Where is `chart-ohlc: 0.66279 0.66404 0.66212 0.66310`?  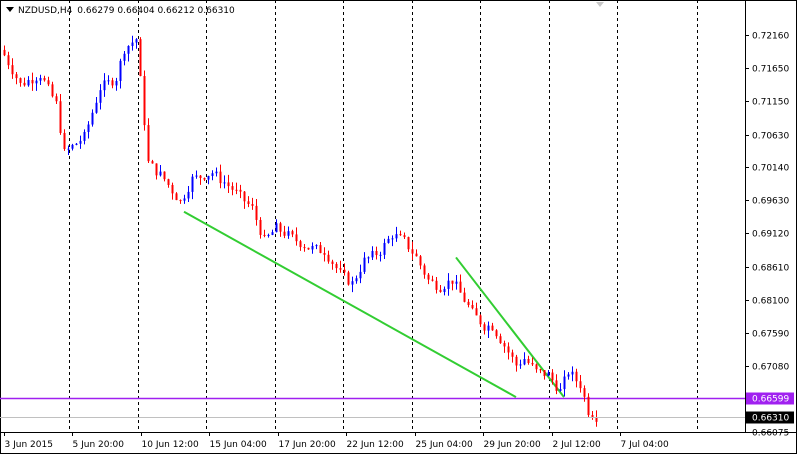 chart-ohlc: 0.66279 0.66404 0.66212 0.66310 is located at coordinates (156, 11).